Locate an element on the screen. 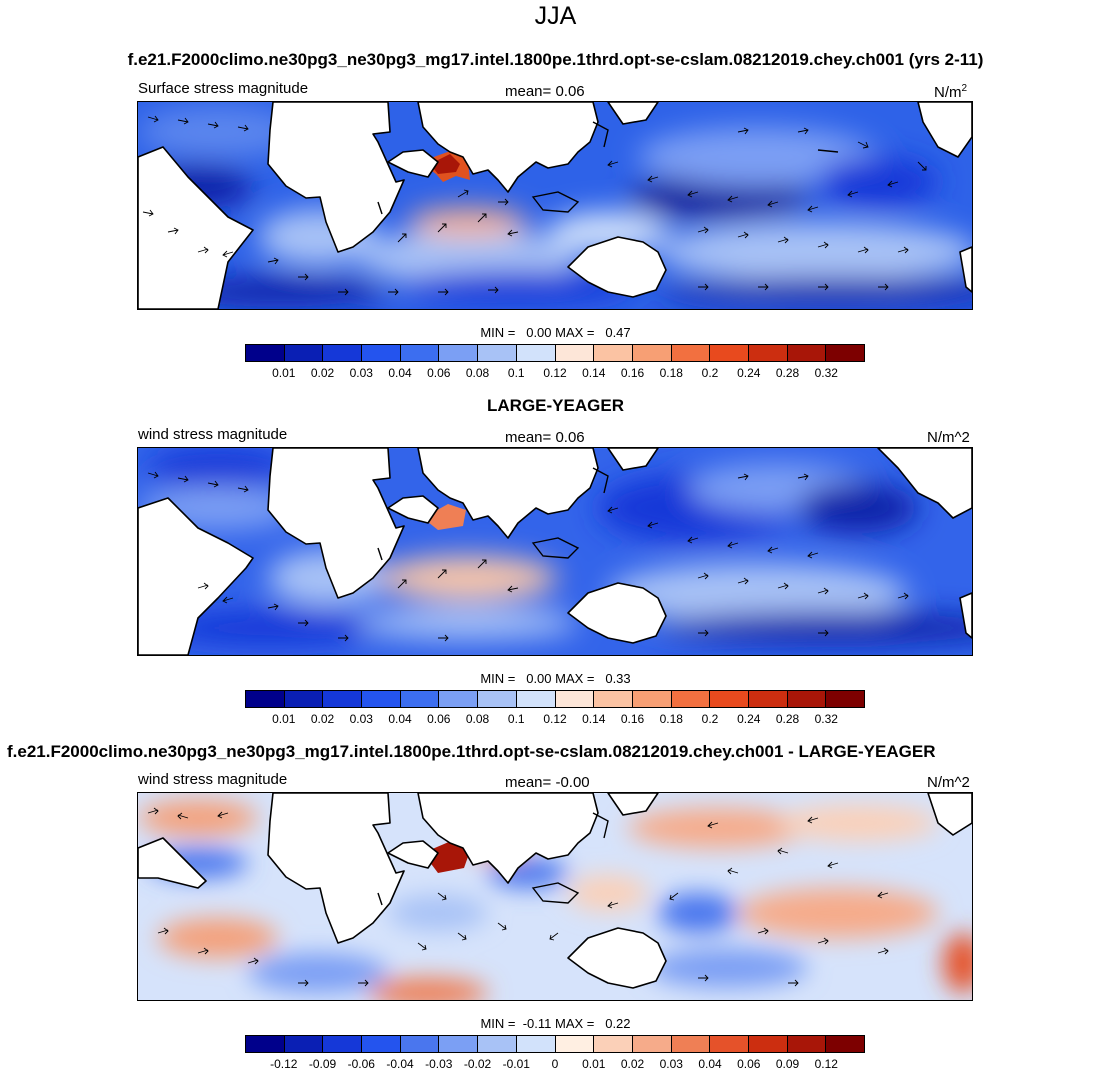 The image size is (1111, 1075). colorbar-tick-label: -0.09 is located at coordinates (322, 1064).